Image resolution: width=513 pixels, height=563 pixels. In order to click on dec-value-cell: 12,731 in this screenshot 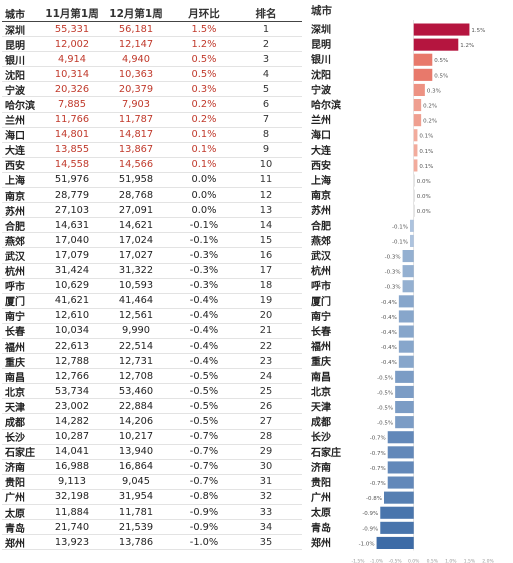, I will do `click(136, 361)`.